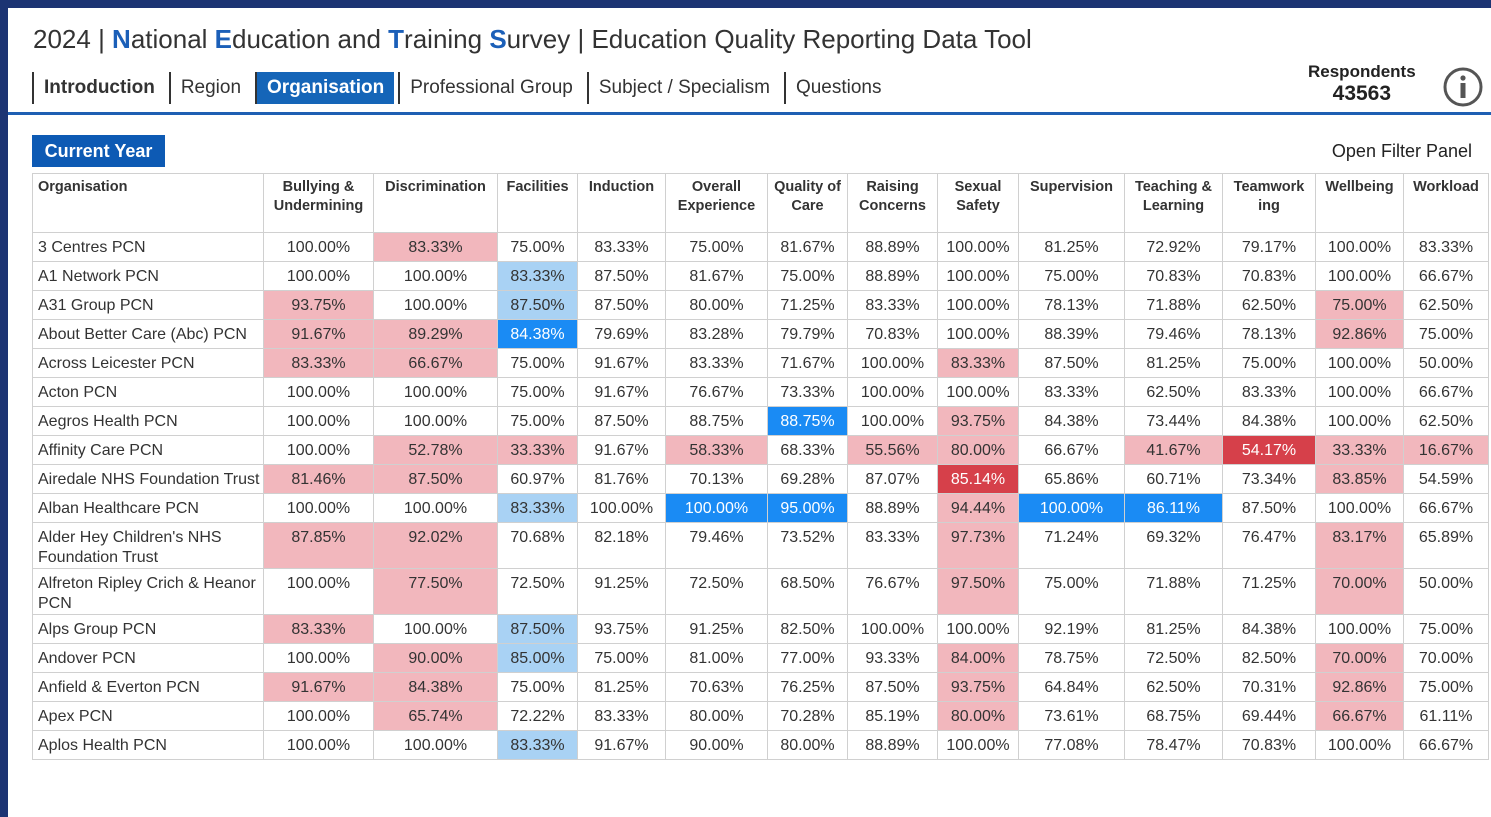 The width and height of the screenshot is (1491, 817). I want to click on value-cell: 88.75%, so click(716, 421).